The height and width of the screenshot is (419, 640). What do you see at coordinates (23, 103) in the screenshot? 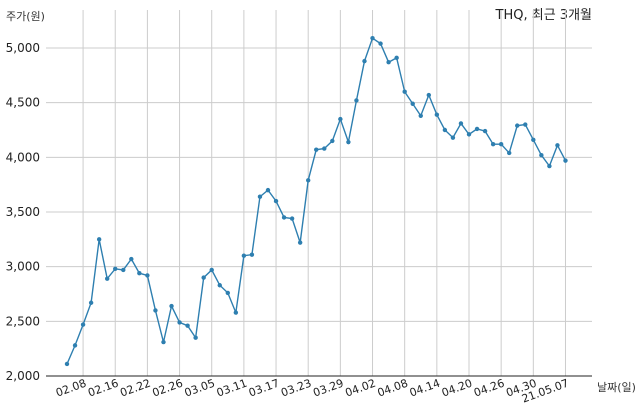
I see `y-tick-label: 4,500` at bounding box center [23, 103].